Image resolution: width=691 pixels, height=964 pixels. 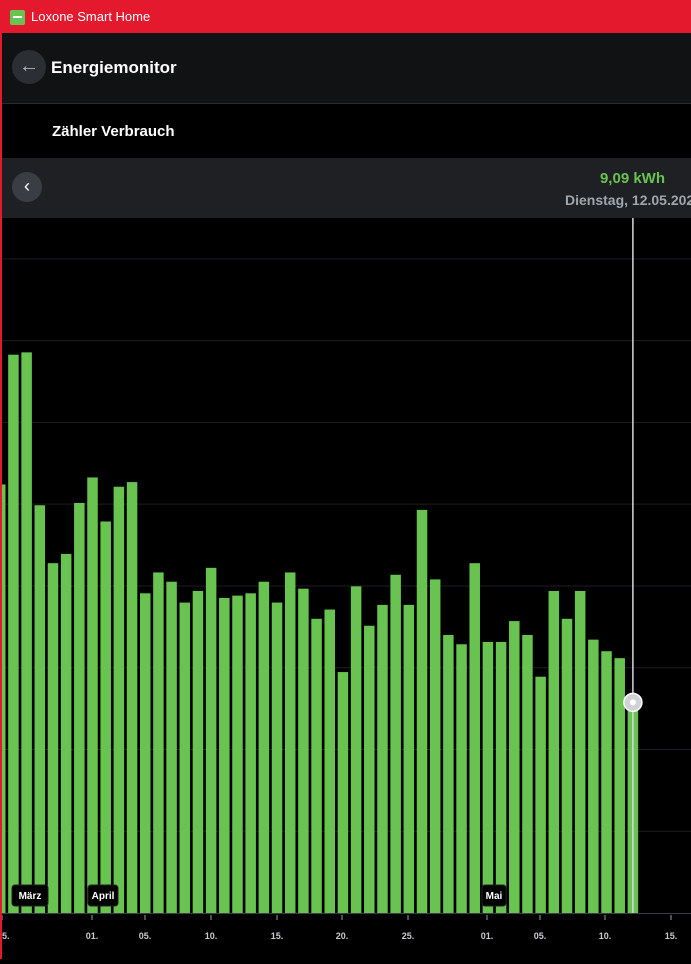 I want to click on chevron-left-icon: ‹, so click(x=27, y=186).